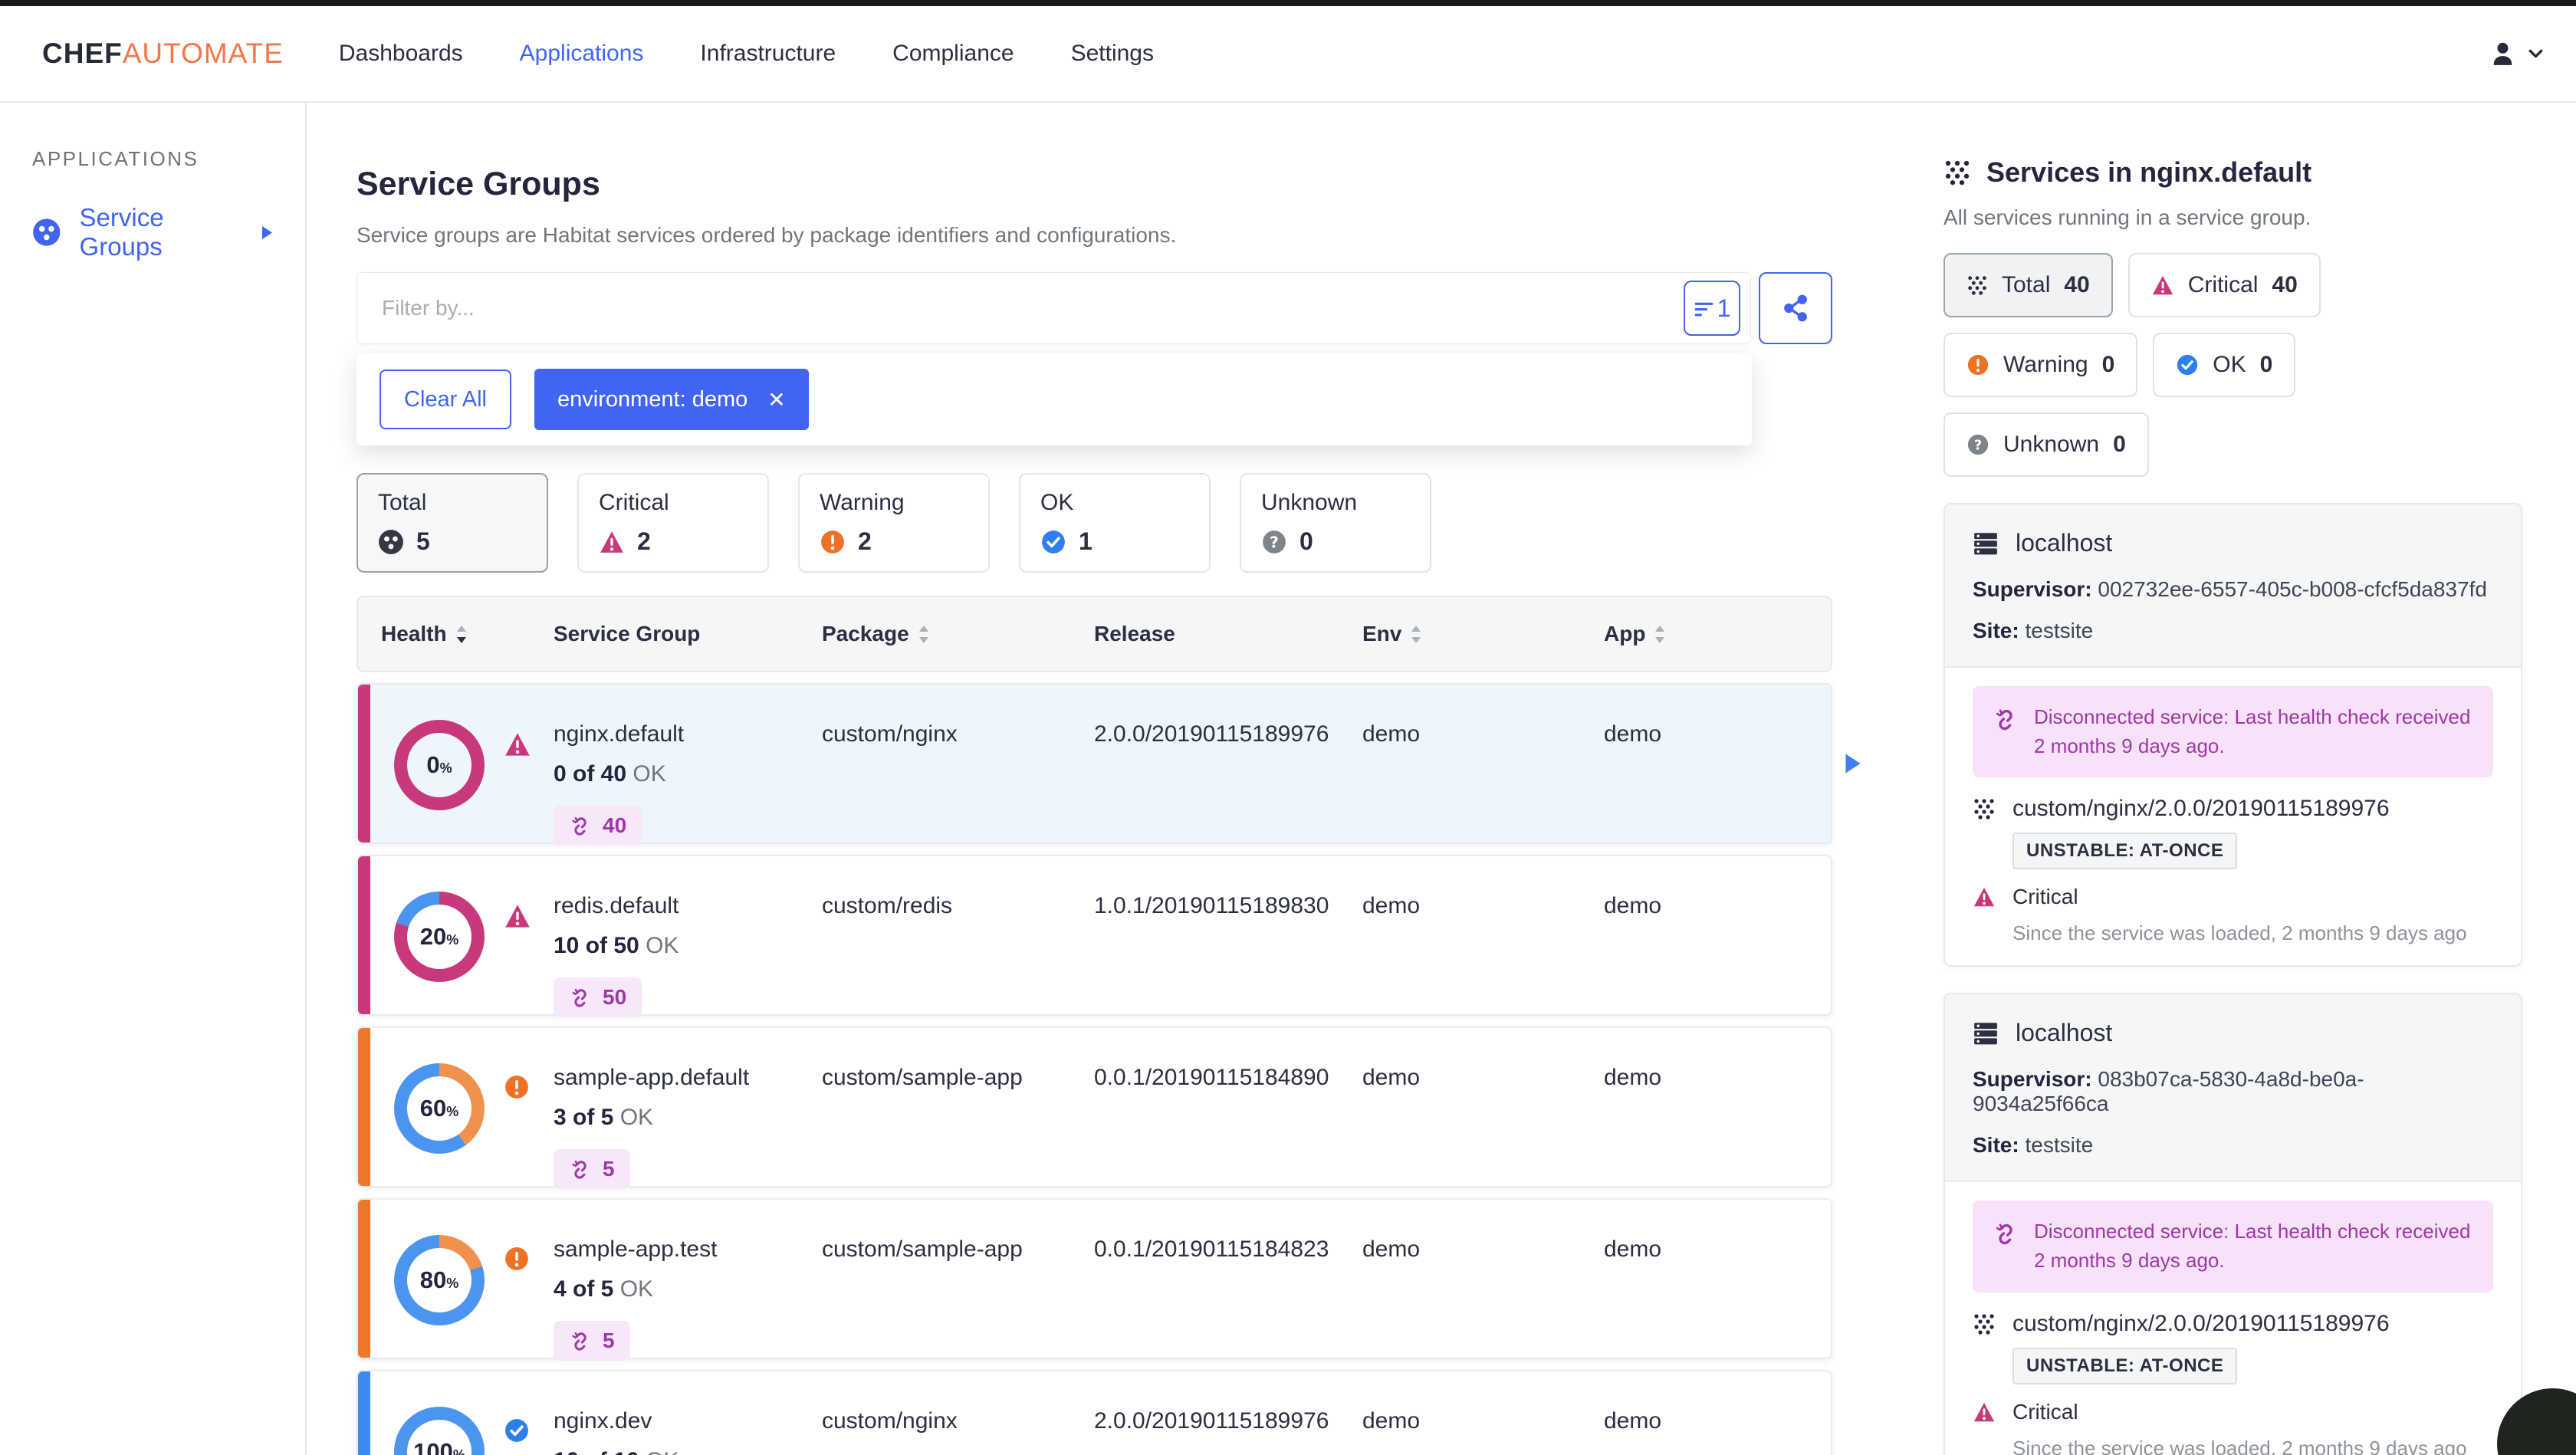  What do you see at coordinates (83, 53) in the screenshot?
I see `logo-chef: CHEF` at bounding box center [83, 53].